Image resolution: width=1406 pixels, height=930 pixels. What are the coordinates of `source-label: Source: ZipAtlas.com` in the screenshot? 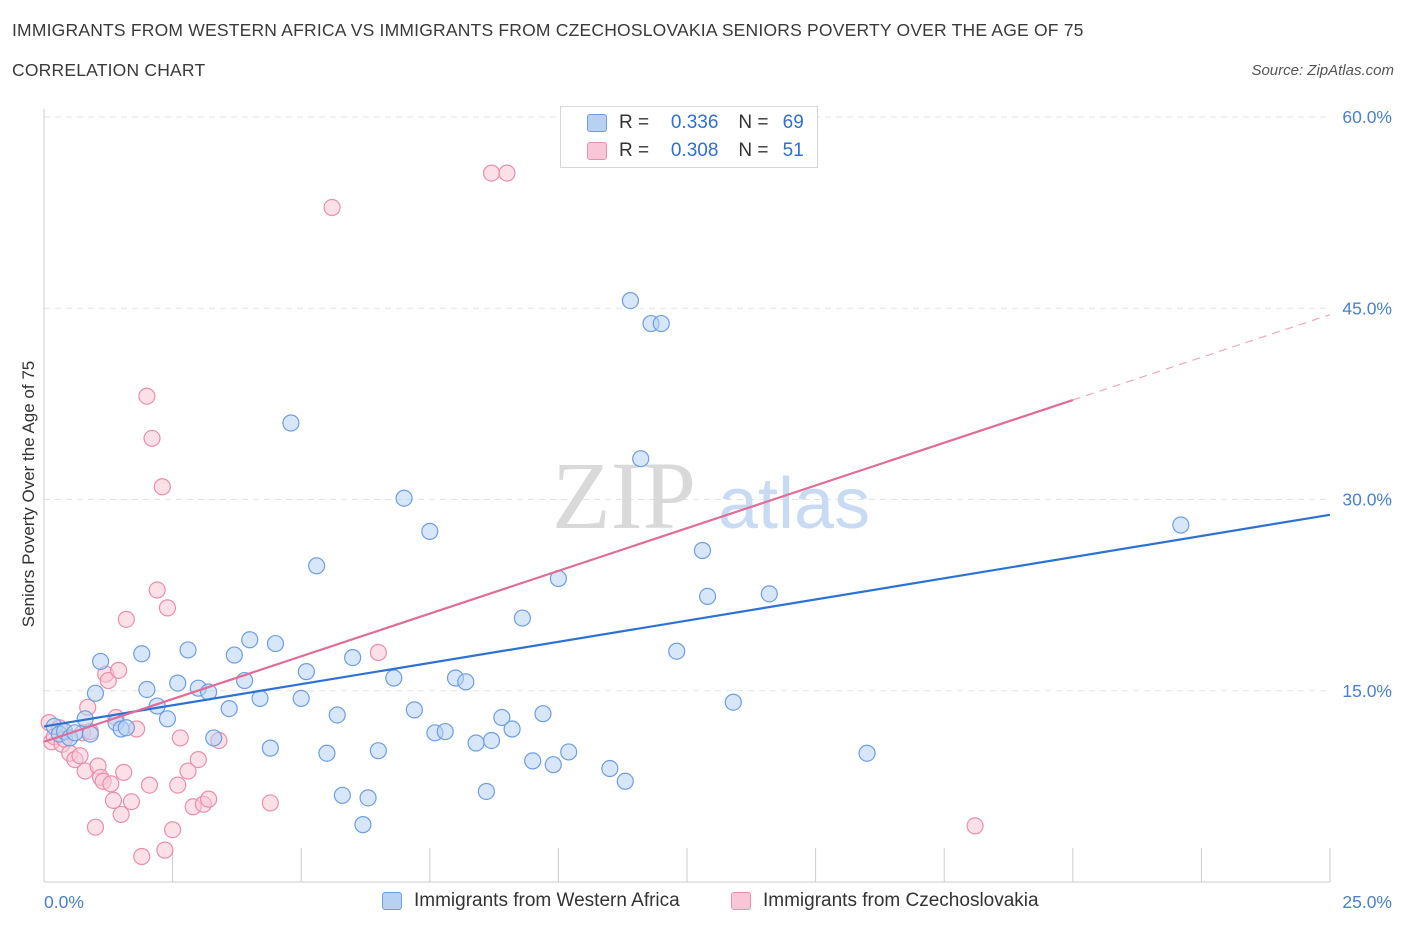 It's located at (1322, 70).